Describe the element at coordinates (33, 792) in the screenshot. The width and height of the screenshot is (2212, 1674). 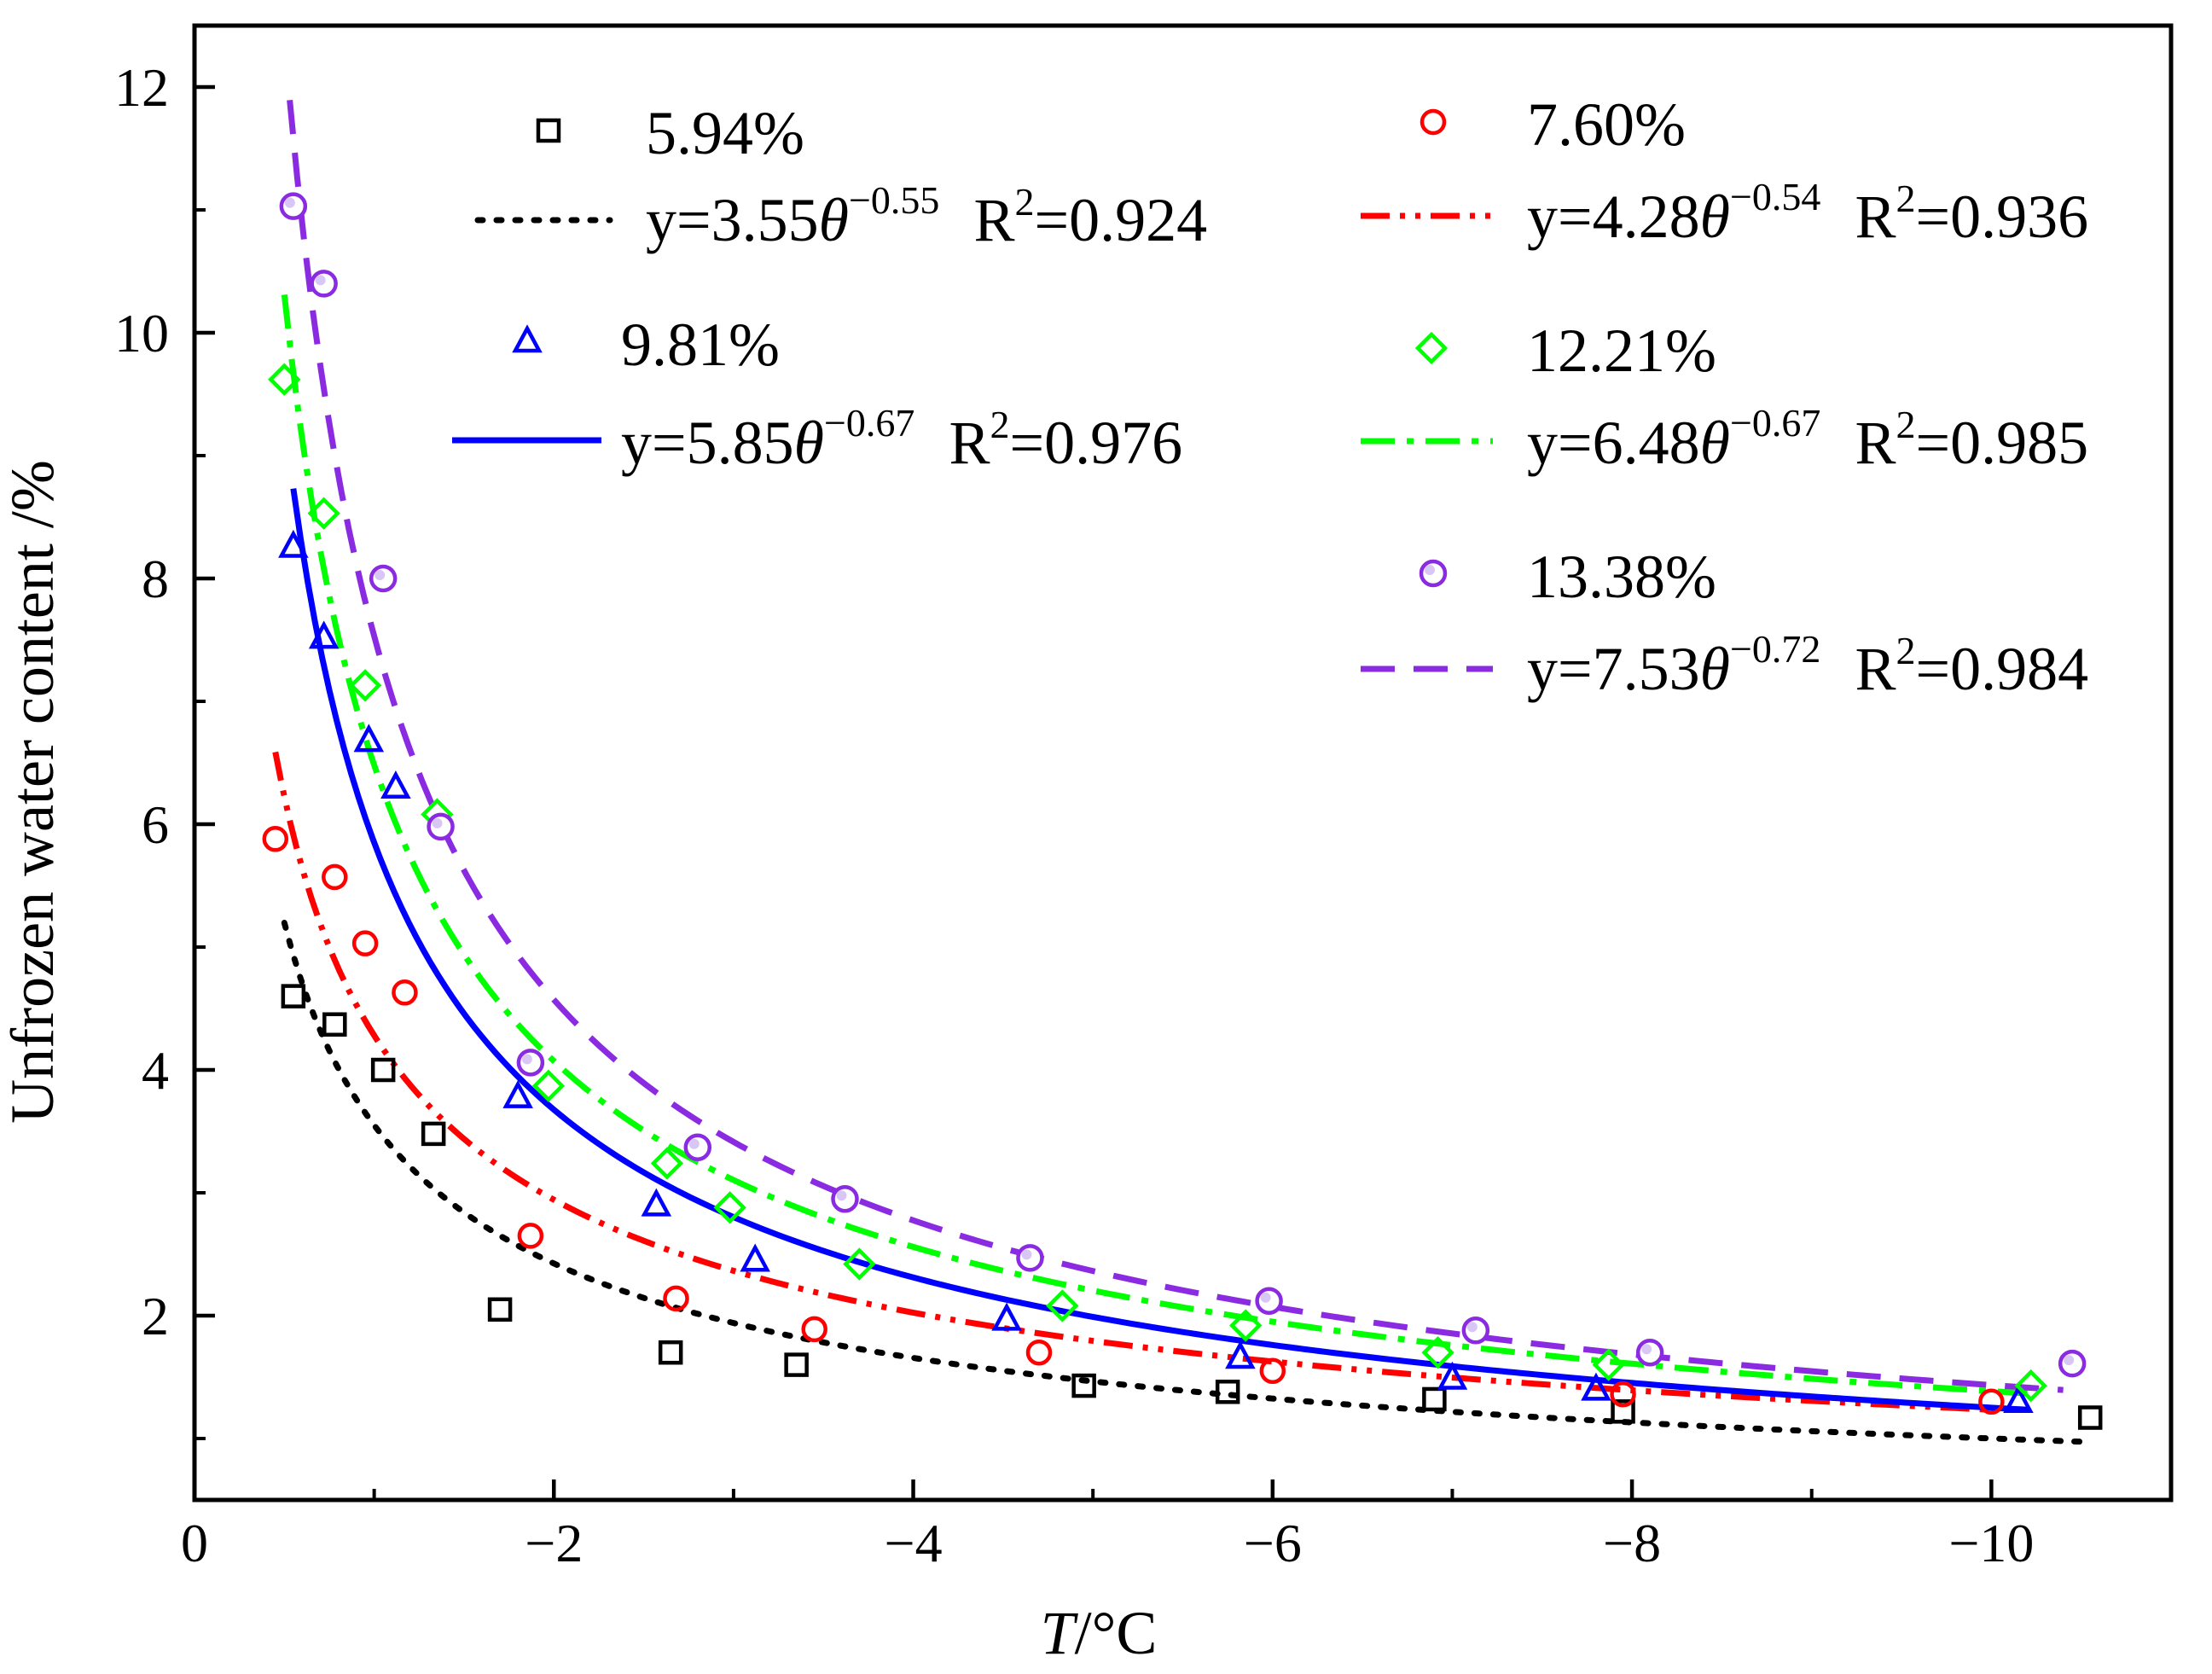
I see `y-axis-label: Unfrozen water content /%` at that location.